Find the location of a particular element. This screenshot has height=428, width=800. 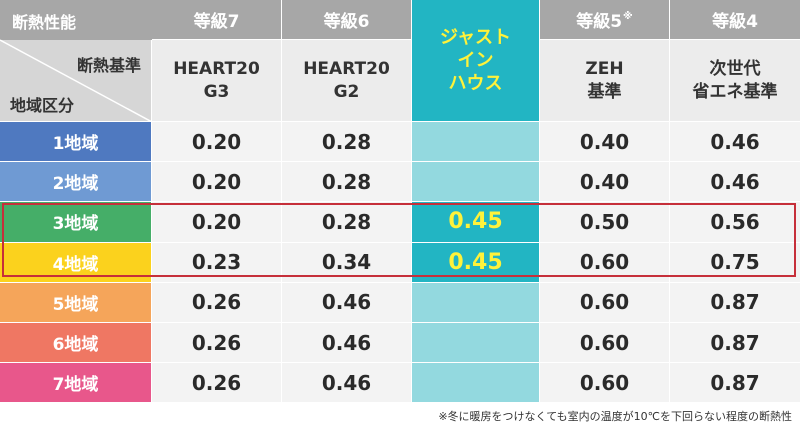

table-cell-g4: 0.46 is located at coordinates (735, 182).